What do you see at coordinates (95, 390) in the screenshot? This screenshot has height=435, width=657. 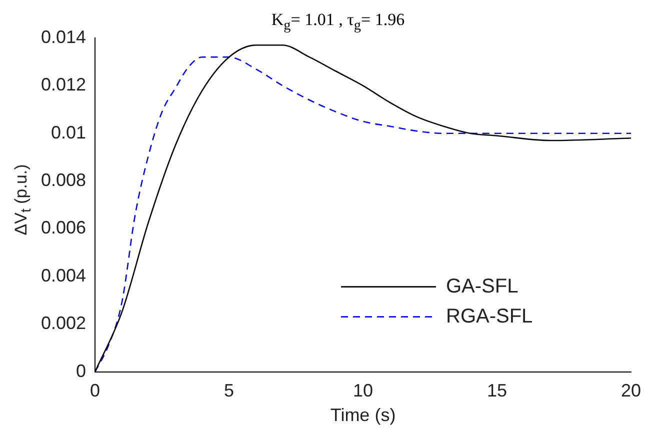 I see `x-tick-label: 0` at bounding box center [95, 390].